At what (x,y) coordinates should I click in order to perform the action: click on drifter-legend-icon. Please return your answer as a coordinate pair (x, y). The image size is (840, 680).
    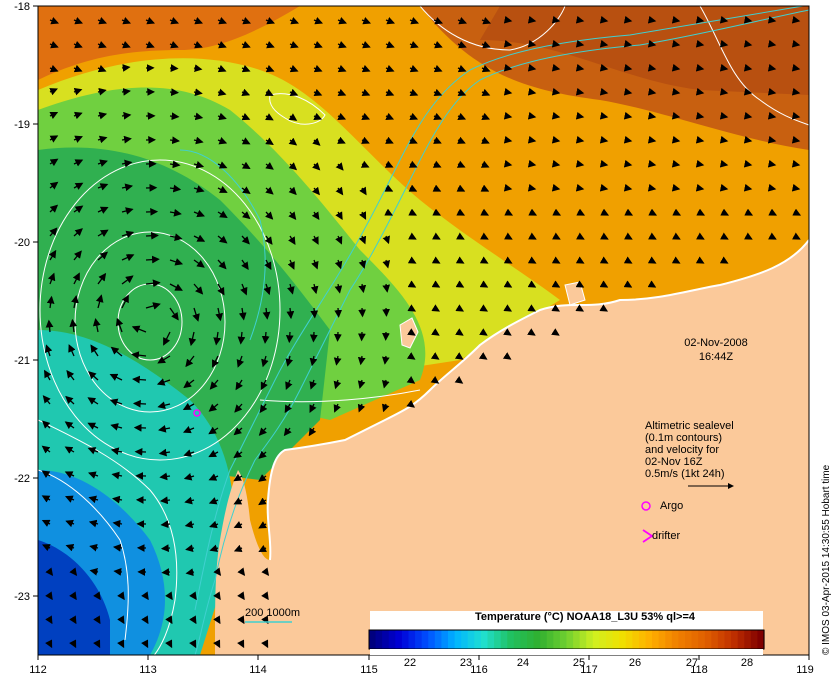
    Looking at the image, I should click on (648, 536).